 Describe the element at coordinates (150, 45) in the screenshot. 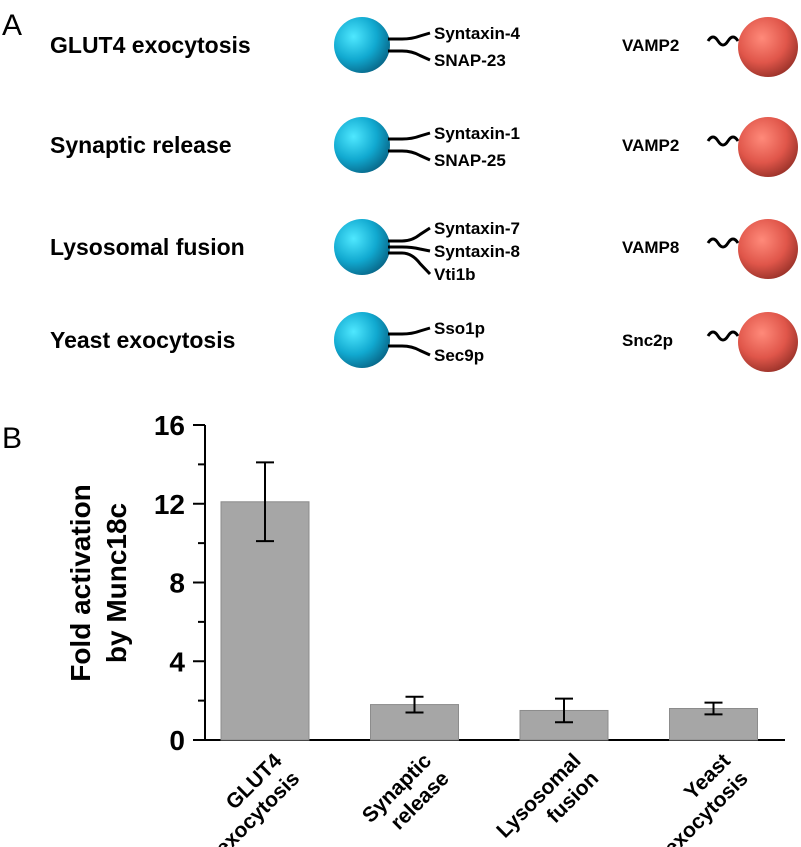

I see `pathway-label: GLUT4 exocytosis` at that location.